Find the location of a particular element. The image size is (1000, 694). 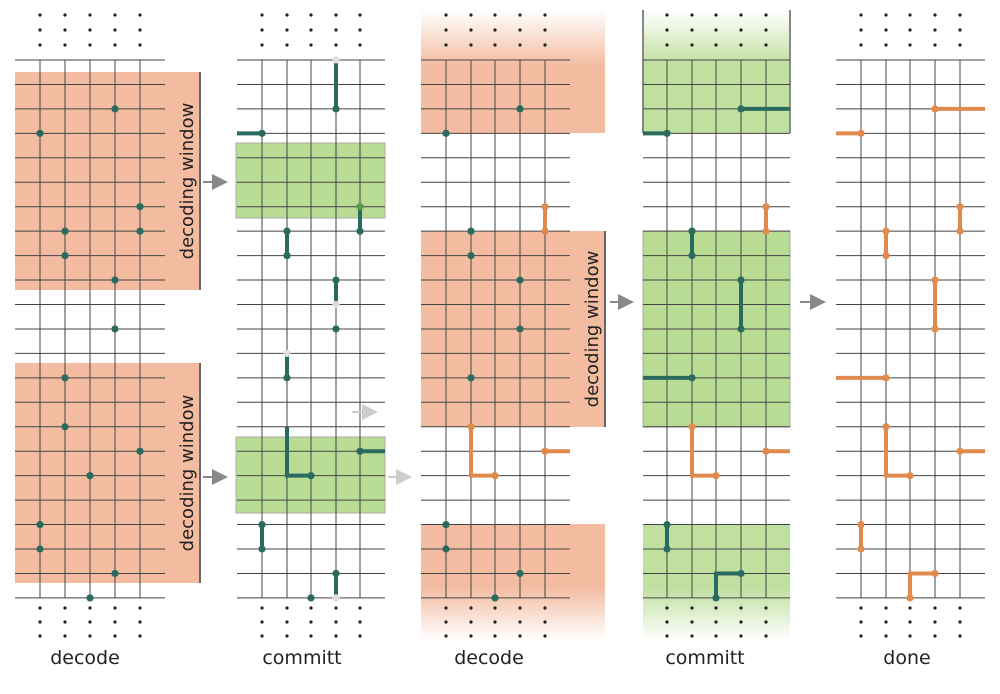

panel-label: decode is located at coordinates (85, 658).